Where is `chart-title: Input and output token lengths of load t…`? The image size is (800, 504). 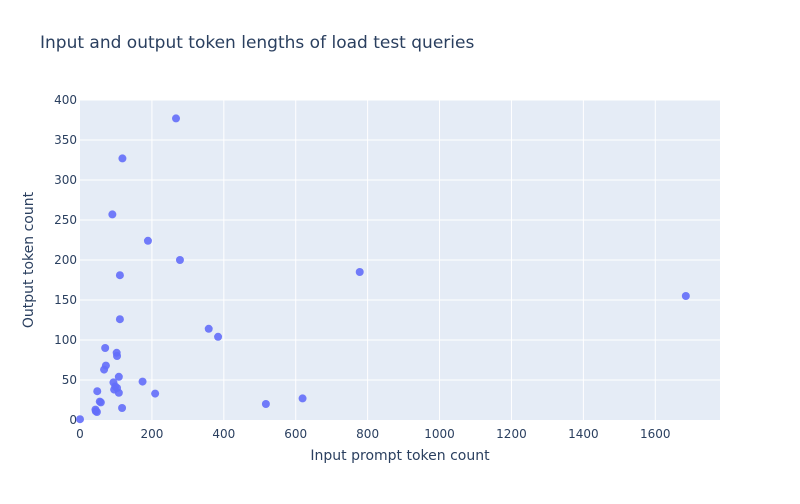 chart-title: Input and output token lengths of load t… is located at coordinates (257, 43).